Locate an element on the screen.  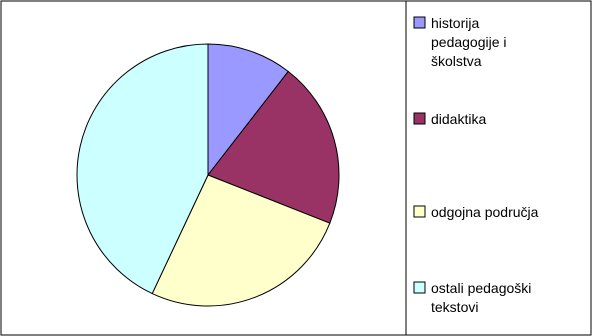
legend-item-4: ostali pedagoški tekstovi is located at coordinates (472, 297).